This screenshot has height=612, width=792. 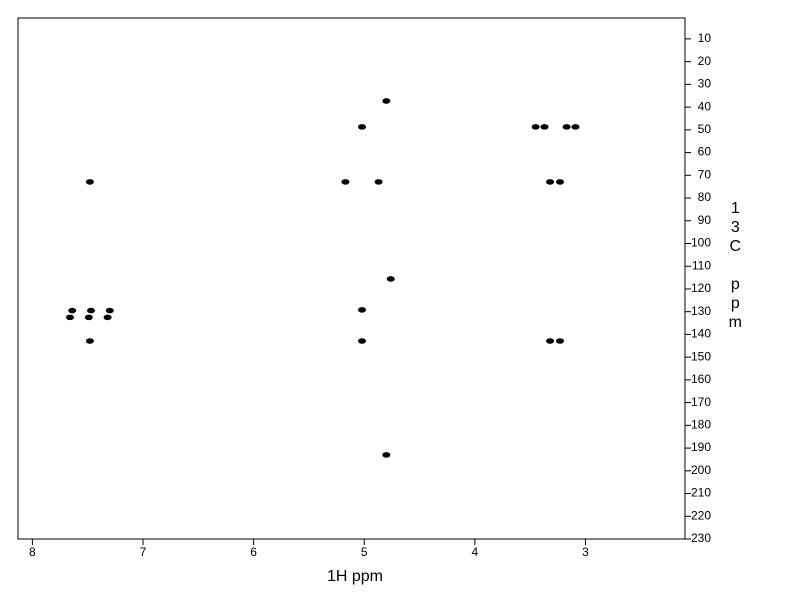 What do you see at coordinates (705, 106) in the screenshot?
I see `y-tick-label: 40` at bounding box center [705, 106].